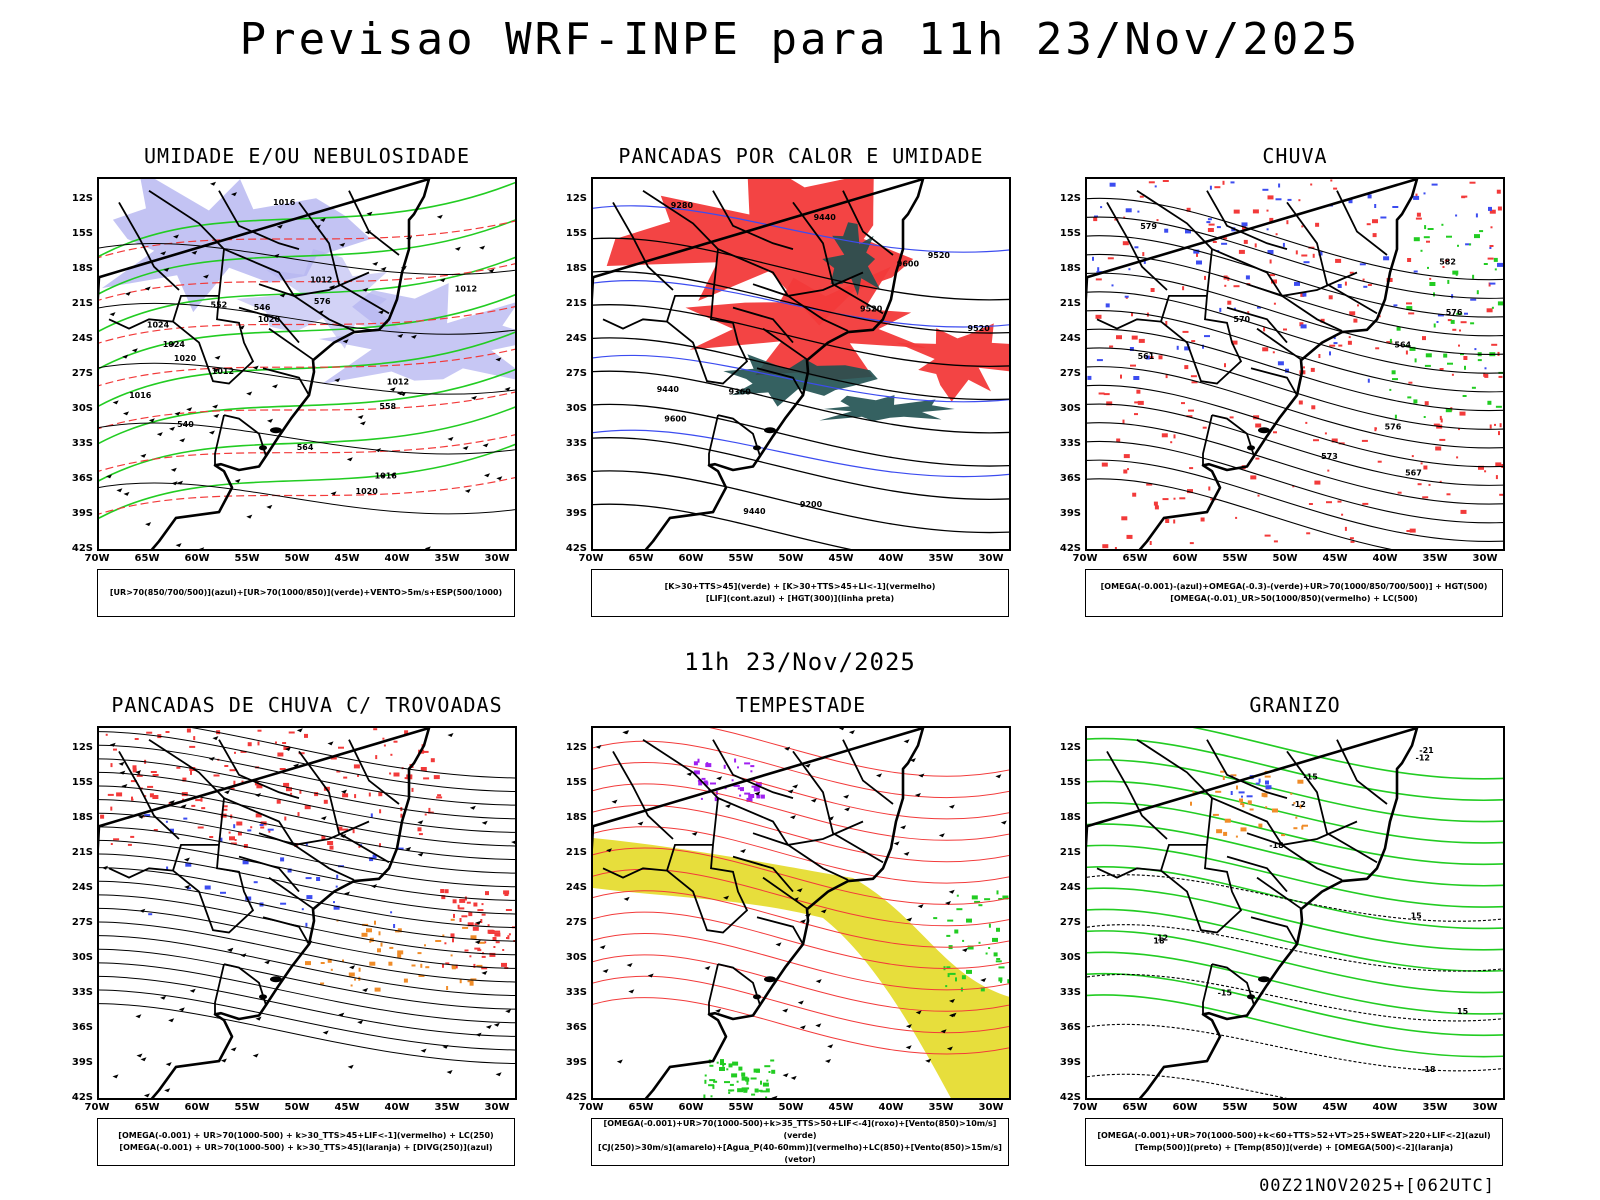 The height and width of the screenshot is (1200, 1600). What do you see at coordinates (800, 662) in the screenshot?
I see `forecast-time-label: 11h 23/Nov/2025` at bounding box center [800, 662].